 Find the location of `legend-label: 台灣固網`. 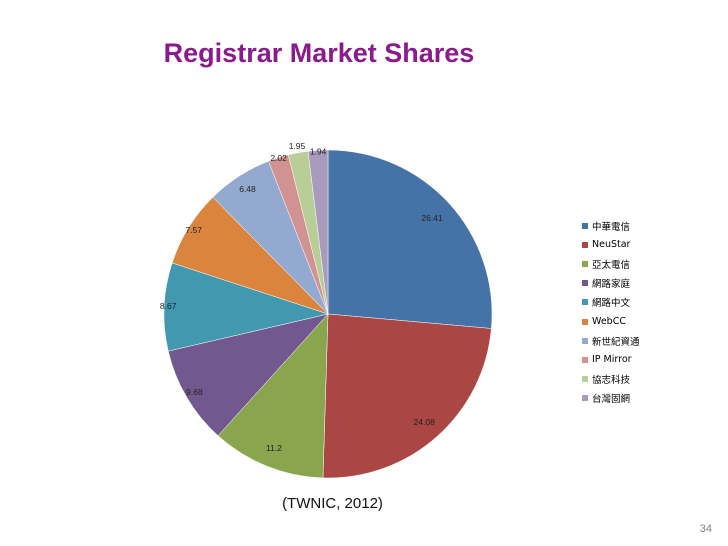

legend-label: 台灣固網 is located at coordinates (611, 400).